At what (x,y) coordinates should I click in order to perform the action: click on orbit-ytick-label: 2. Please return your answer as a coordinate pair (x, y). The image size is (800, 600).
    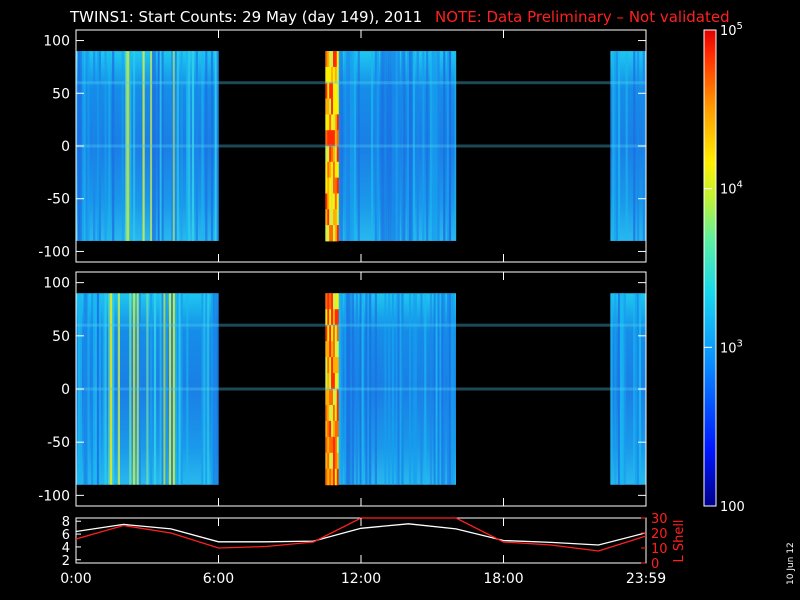
    Looking at the image, I should click on (66, 561).